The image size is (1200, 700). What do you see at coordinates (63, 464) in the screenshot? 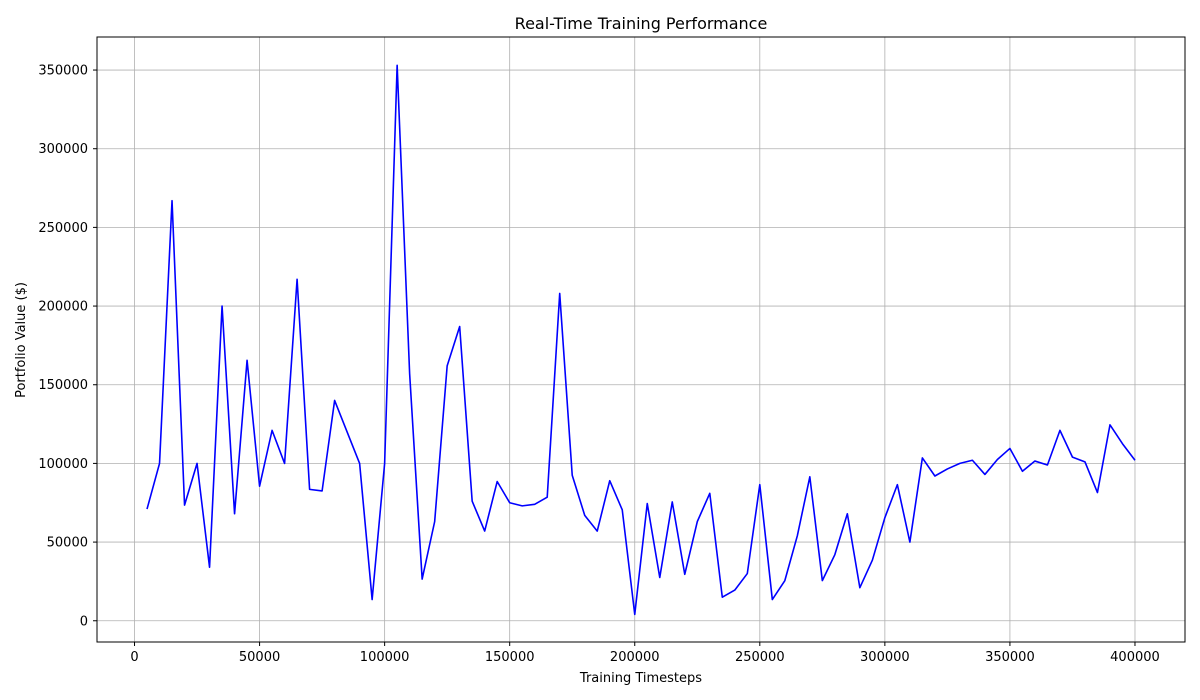
I see `y-tick-label: 100000` at bounding box center [63, 464].